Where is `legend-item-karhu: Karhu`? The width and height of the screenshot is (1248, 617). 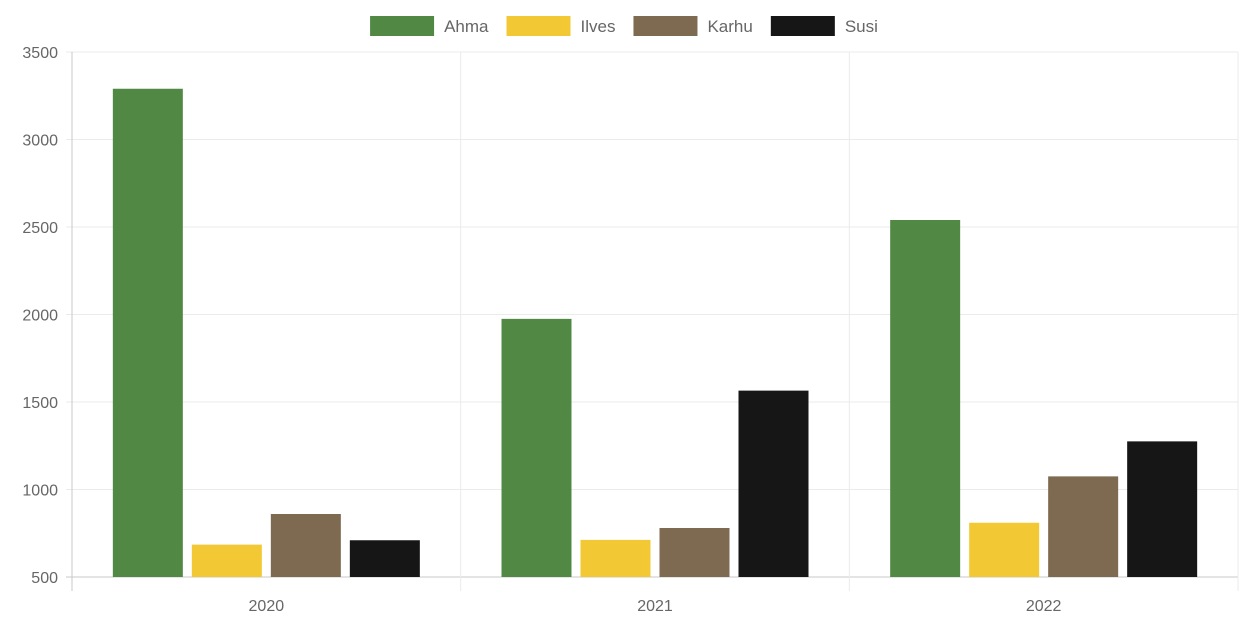
legend-item-karhu: Karhu is located at coordinates (693, 26).